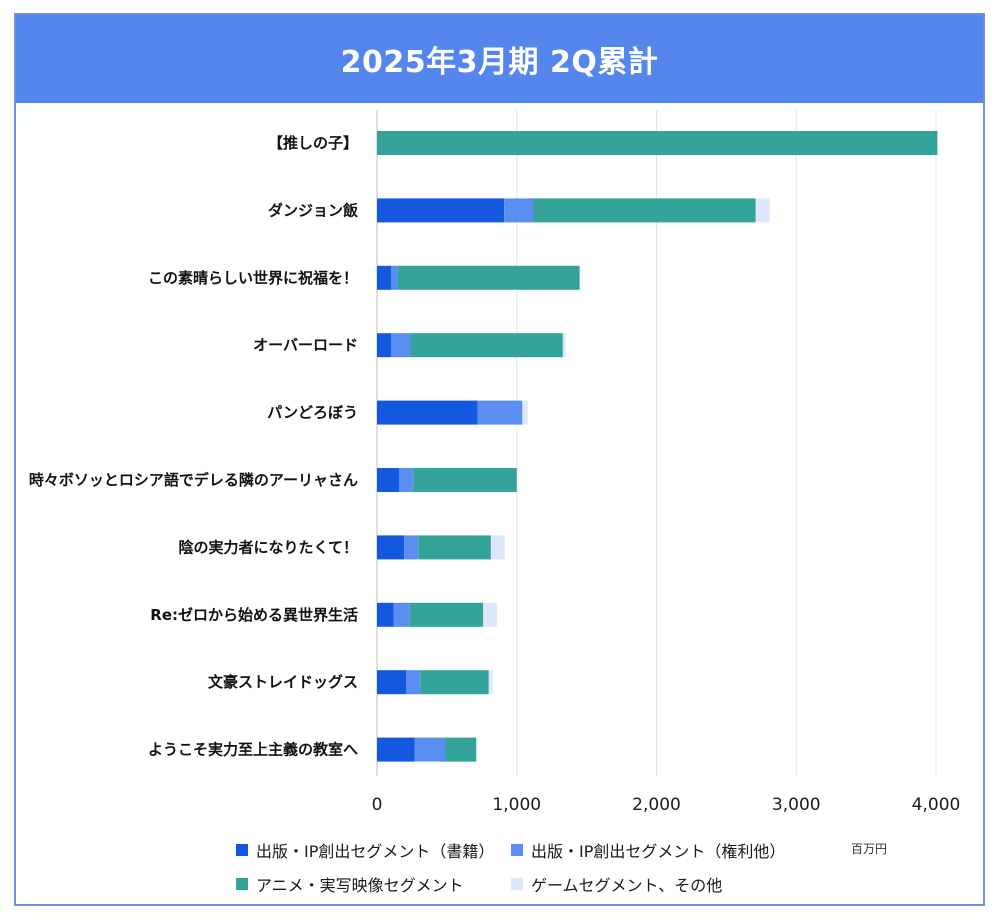  I want to click on x-tick-label: 0, so click(377, 805).